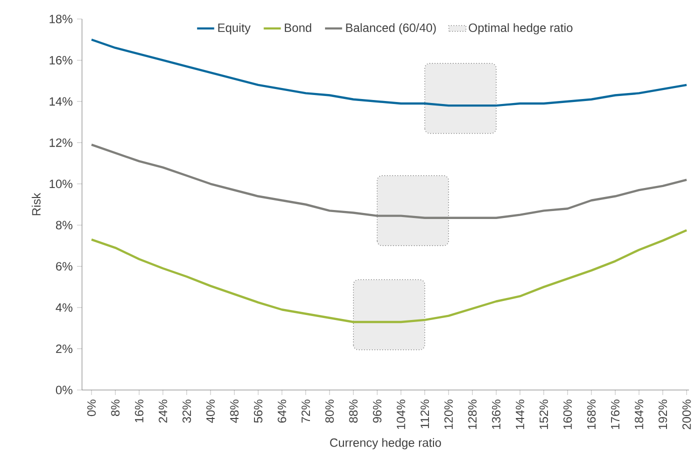 This screenshot has width=697, height=475. I want to click on y-tick-label: 4%, so click(64, 307).